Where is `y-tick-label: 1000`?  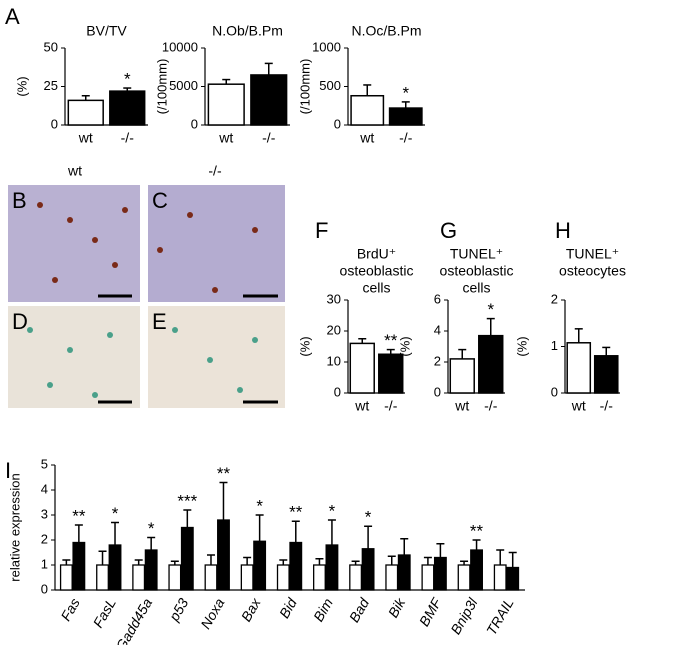
y-tick-label: 1000 is located at coordinates (326, 46).